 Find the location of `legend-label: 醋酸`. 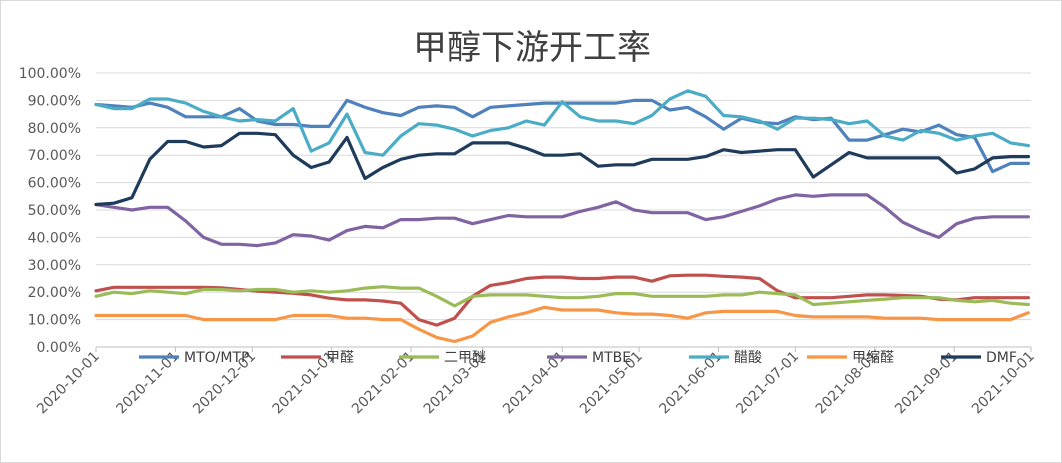

legend-label: 醋酸 is located at coordinates (748, 358).